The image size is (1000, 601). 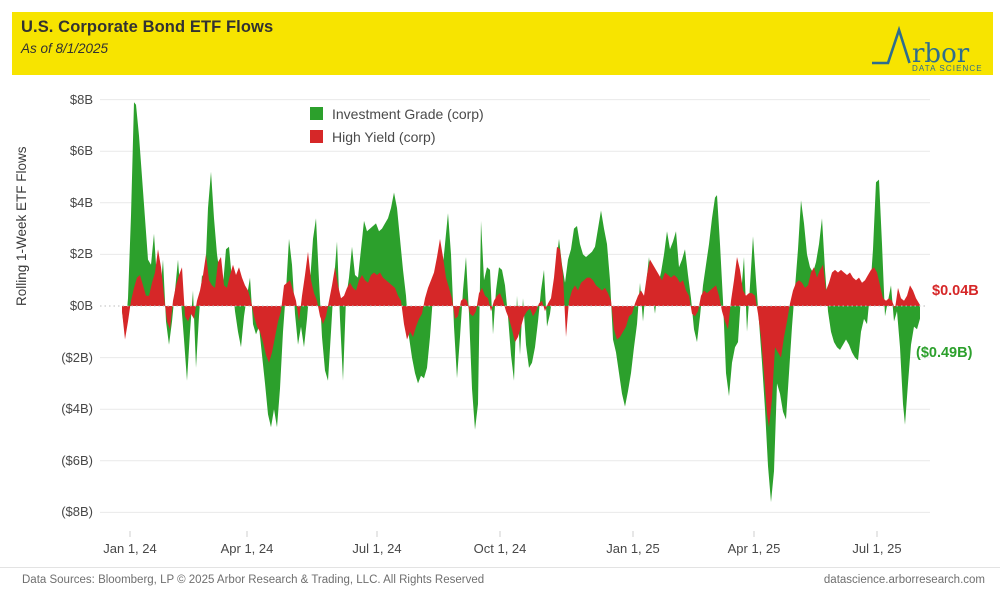 What do you see at coordinates (81, 254) in the screenshot?
I see `y-tick-label: $2B` at bounding box center [81, 254].